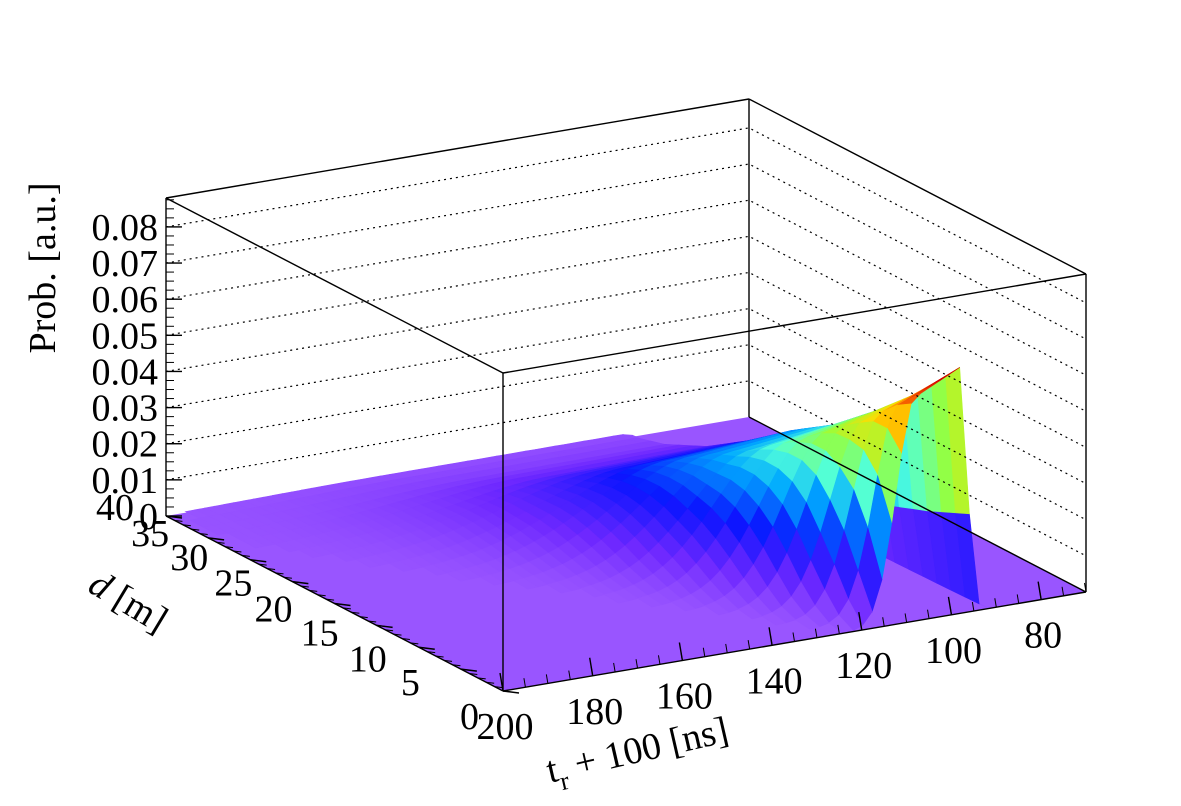 The image size is (1181, 806). What do you see at coordinates (125, 445) in the screenshot?
I see `z-tick-label: 0.02` at bounding box center [125, 445].